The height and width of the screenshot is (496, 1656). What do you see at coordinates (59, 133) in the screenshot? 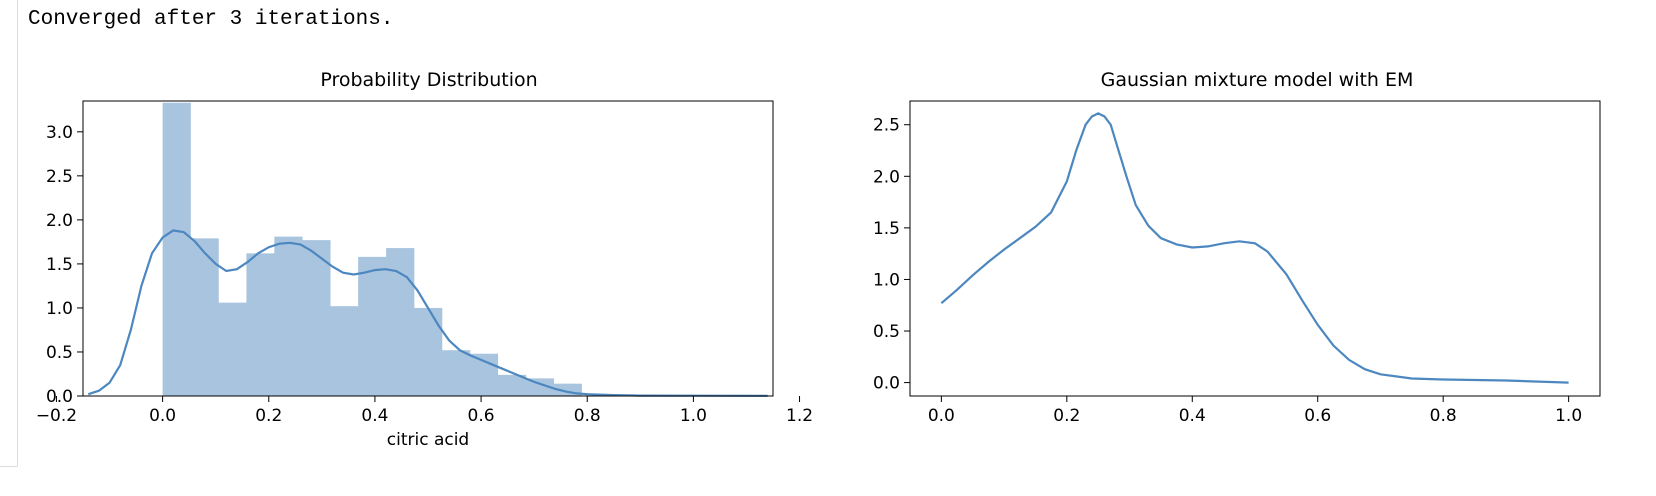
I see `y-tick-label: 3.0` at bounding box center [59, 133].